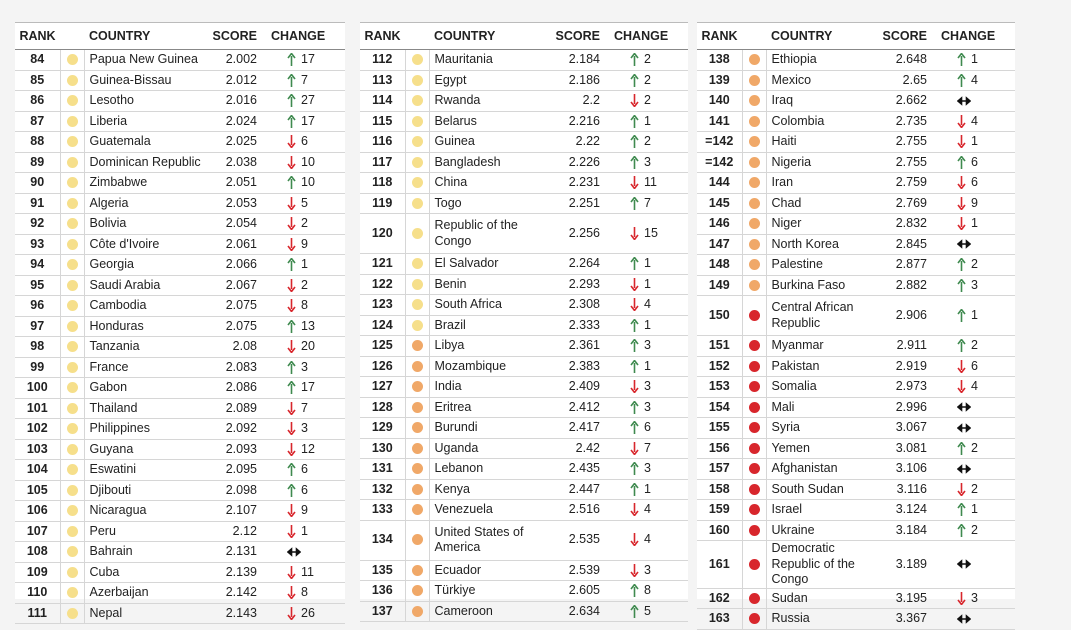 This screenshot has height=630, width=1071. What do you see at coordinates (308, 612) in the screenshot?
I see `change-value: 26` at bounding box center [308, 612].